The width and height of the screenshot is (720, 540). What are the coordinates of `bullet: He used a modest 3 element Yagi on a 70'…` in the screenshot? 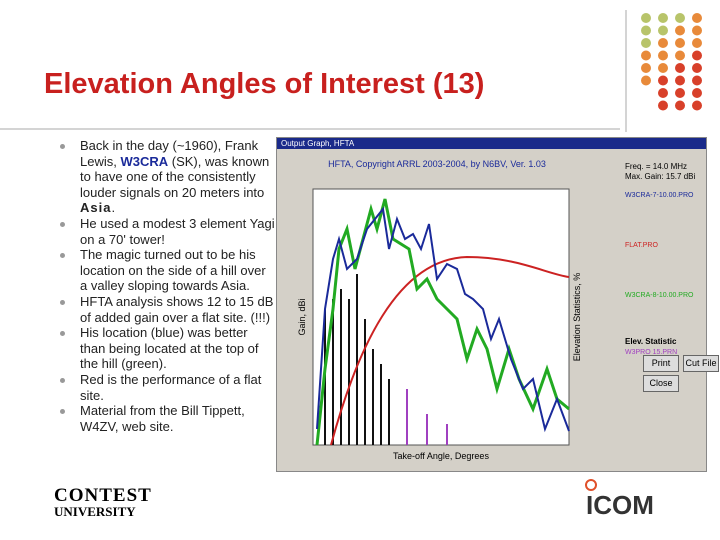 It's located at (167, 231).